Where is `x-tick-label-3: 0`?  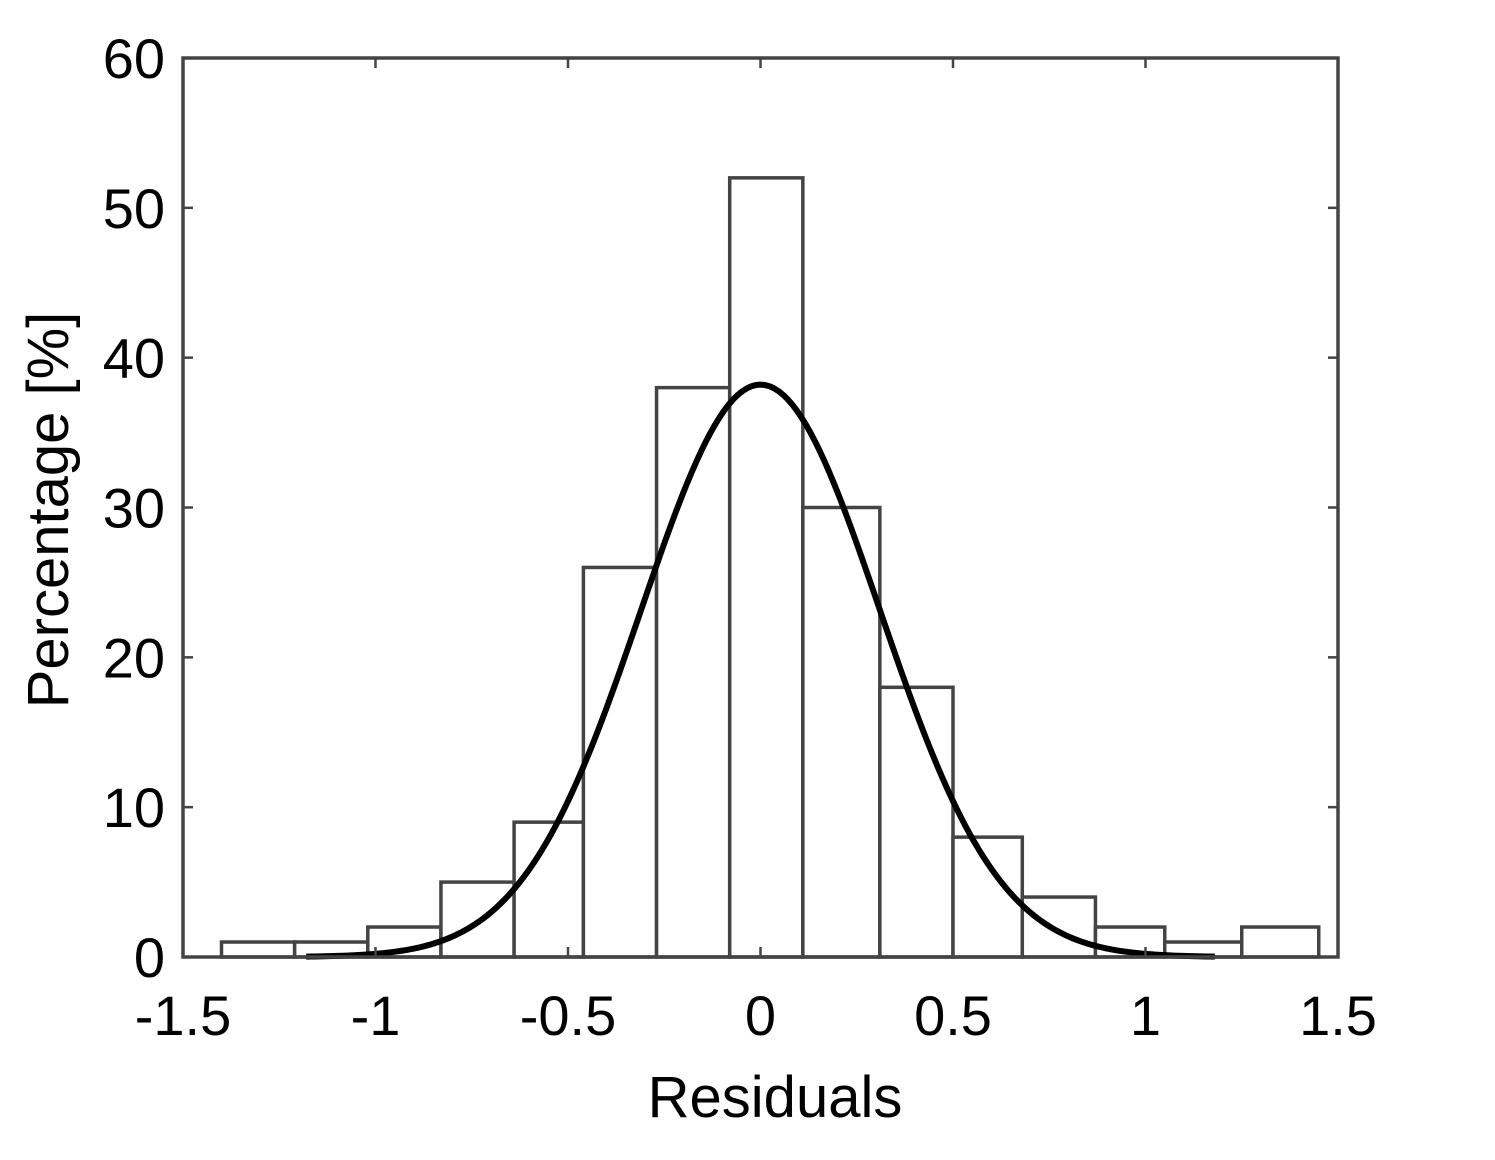 x-tick-label-3: 0 is located at coordinates (760, 1015).